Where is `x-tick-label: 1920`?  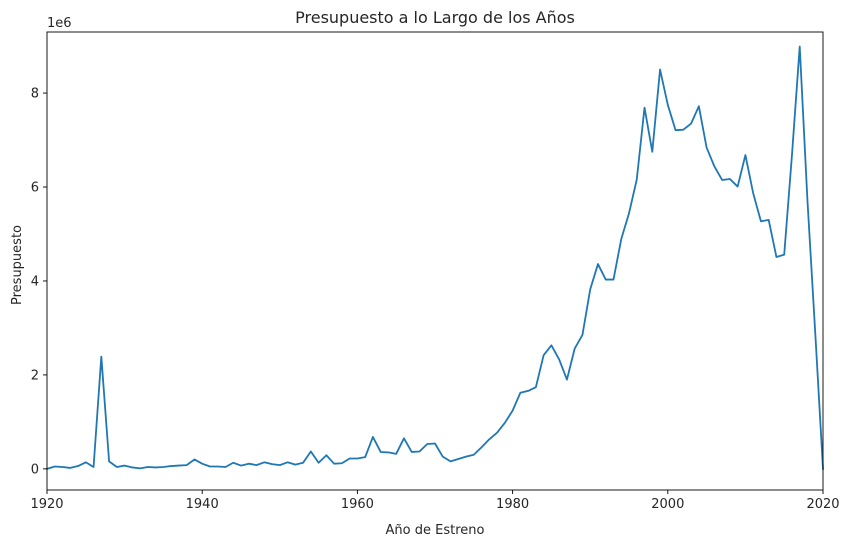
x-tick-label: 1920 is located at coordinates (46, 504).